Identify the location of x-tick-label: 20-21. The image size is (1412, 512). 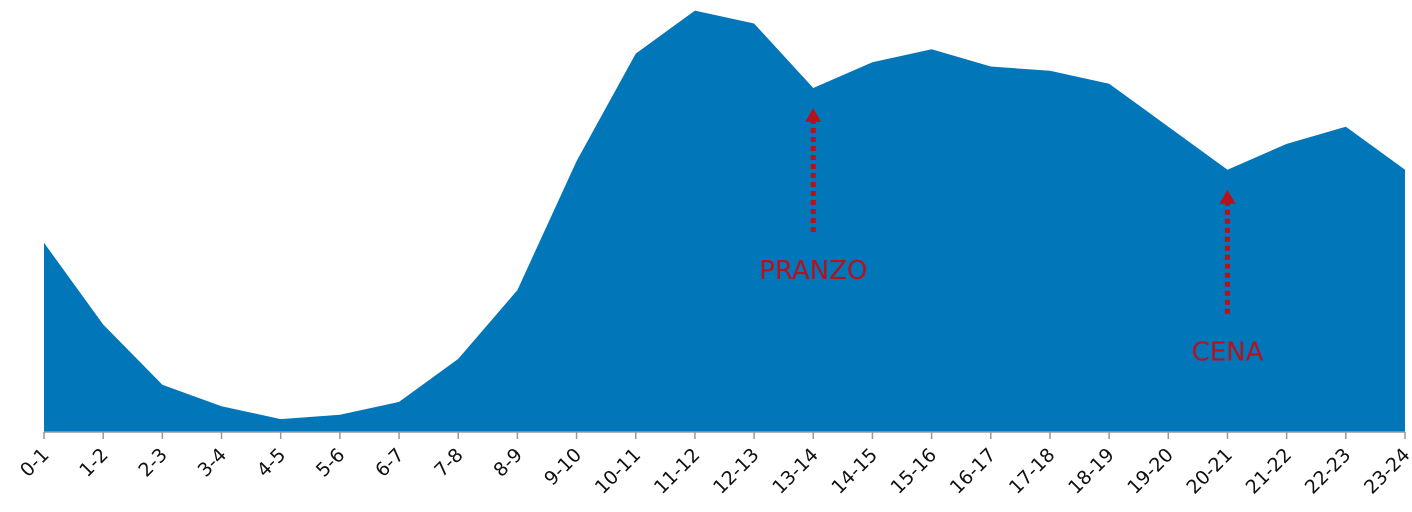
(1209, 471).